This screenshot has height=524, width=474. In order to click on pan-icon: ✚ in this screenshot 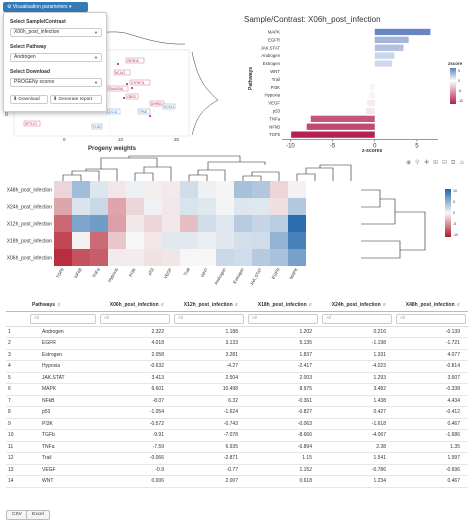, I will do `click(426, 162)`.